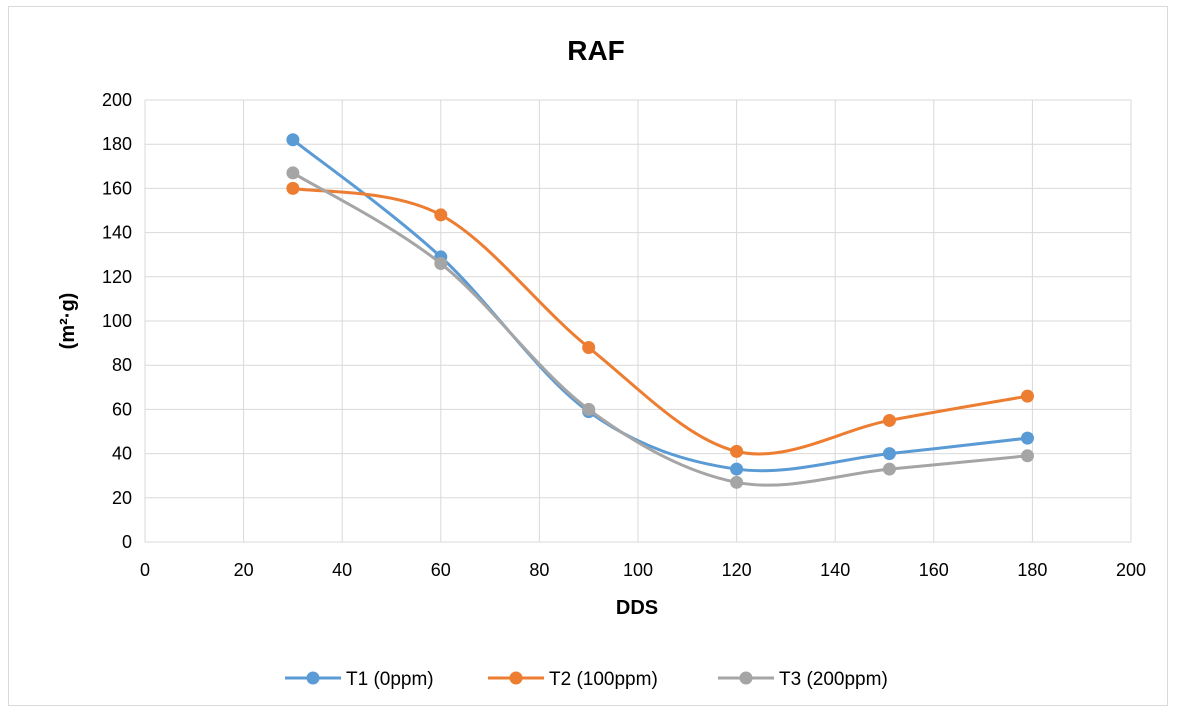 The height and width of the screenshot is (710, 1180). I want to click on y-axis-title: (m²·g), so click(68, 321).